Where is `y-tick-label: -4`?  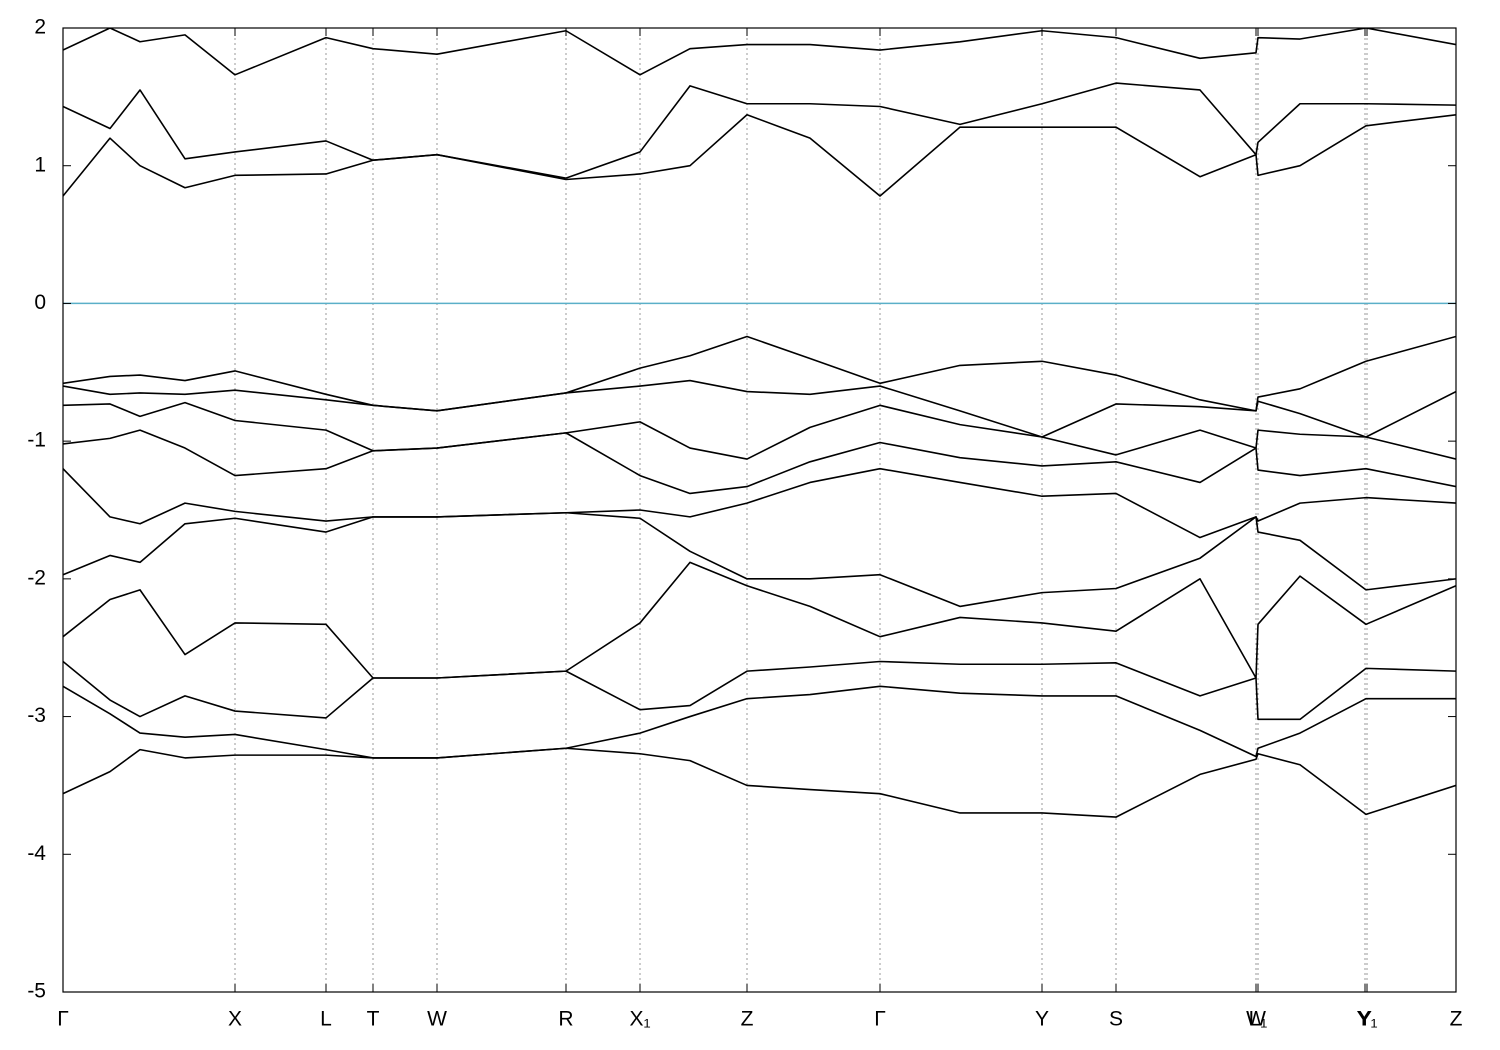
y-tick-label: -4 is located at coordinates (36, 853).